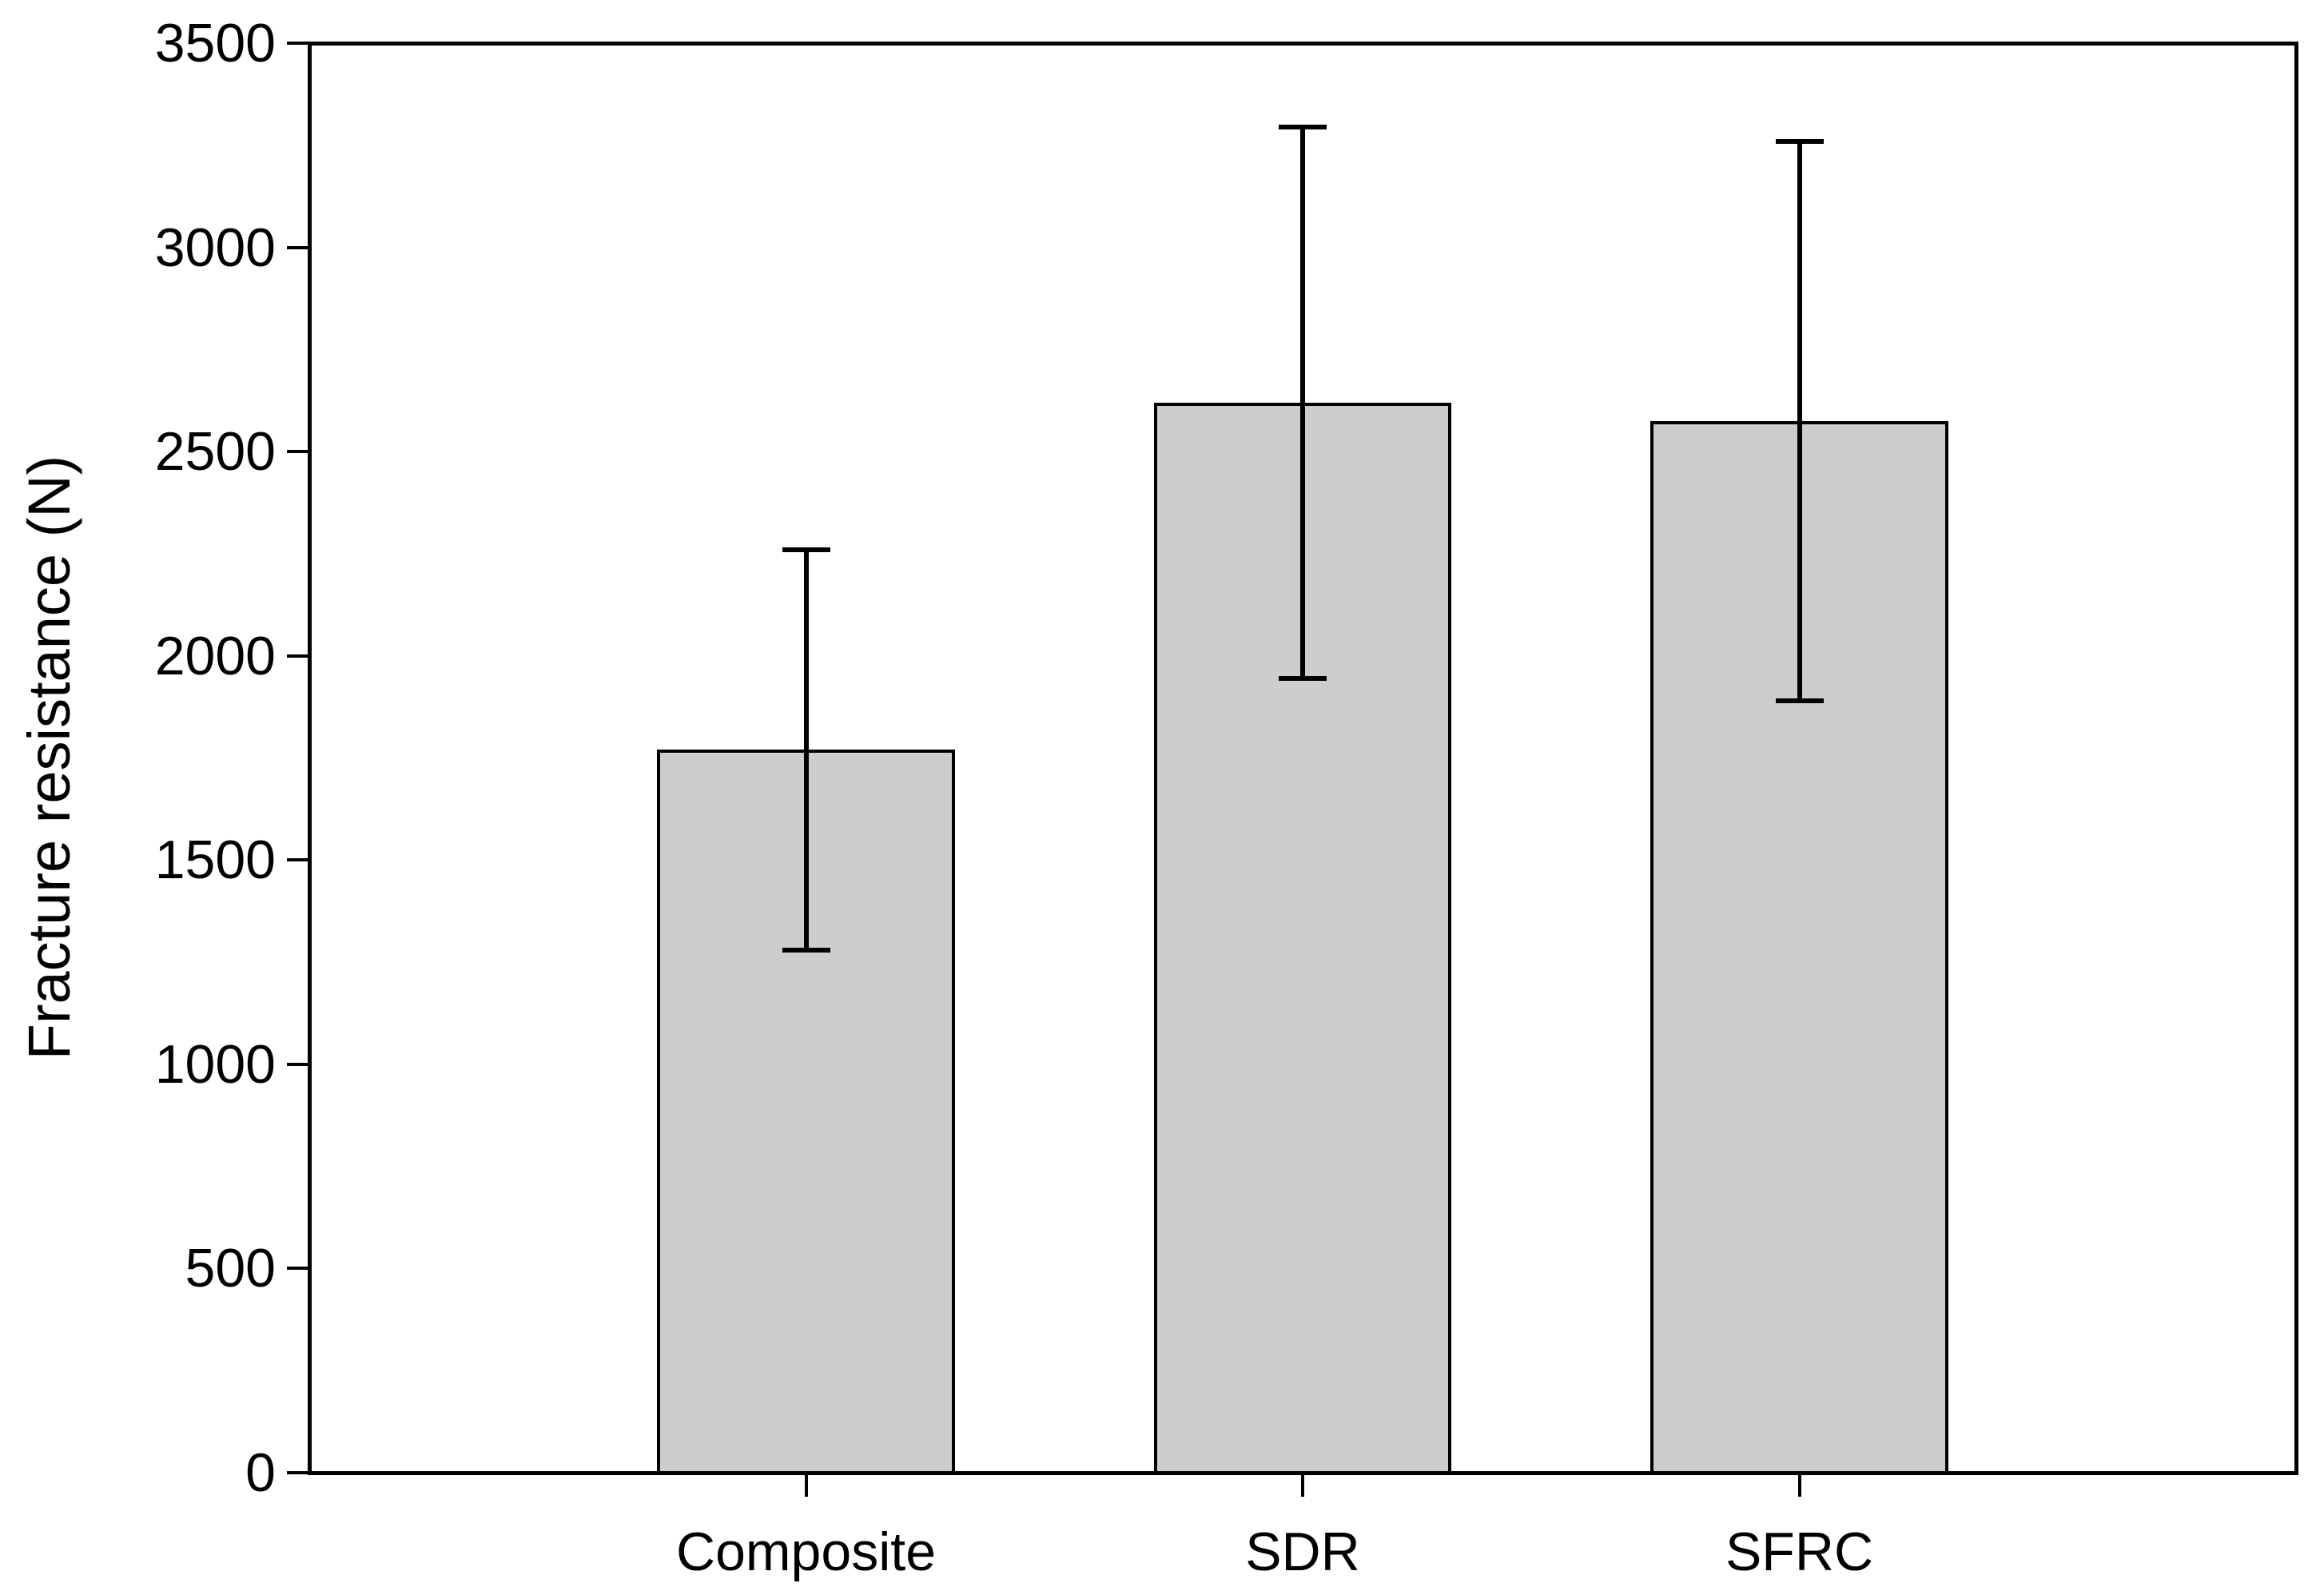 This screenshot has width=2324, height=1595. I want to click on y-tick-label: 1000, so click(215, 1064).